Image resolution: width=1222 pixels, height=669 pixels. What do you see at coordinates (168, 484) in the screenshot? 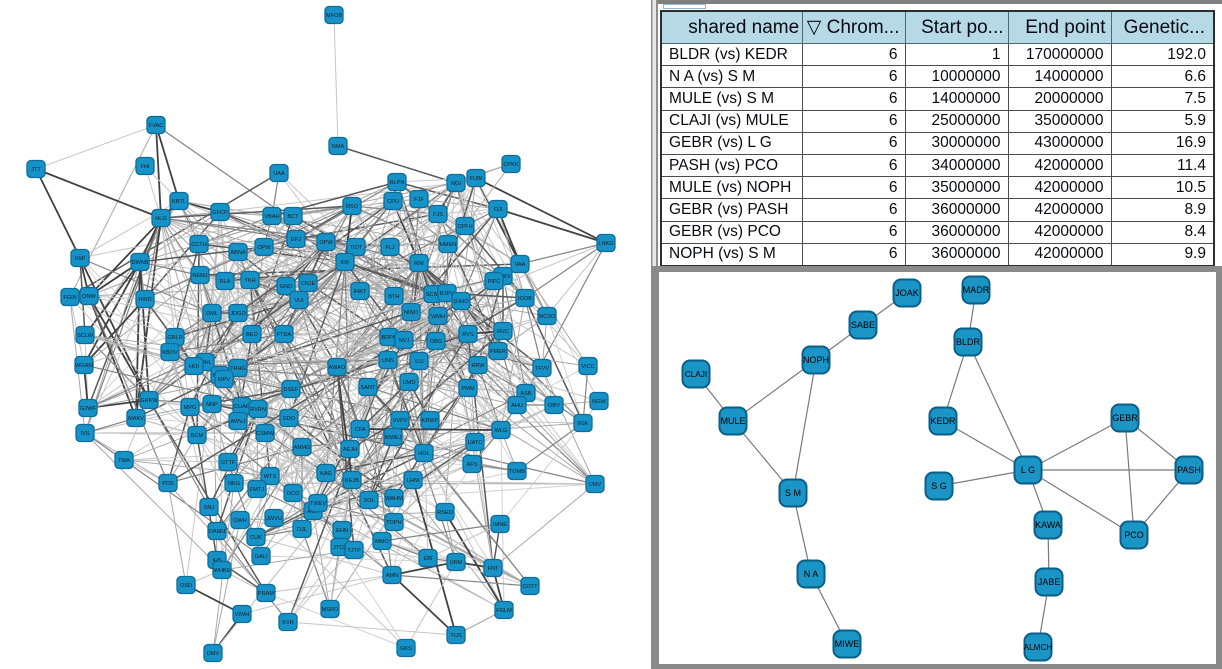
I see `svg-text: PDS` at bounding box center [168, 484].